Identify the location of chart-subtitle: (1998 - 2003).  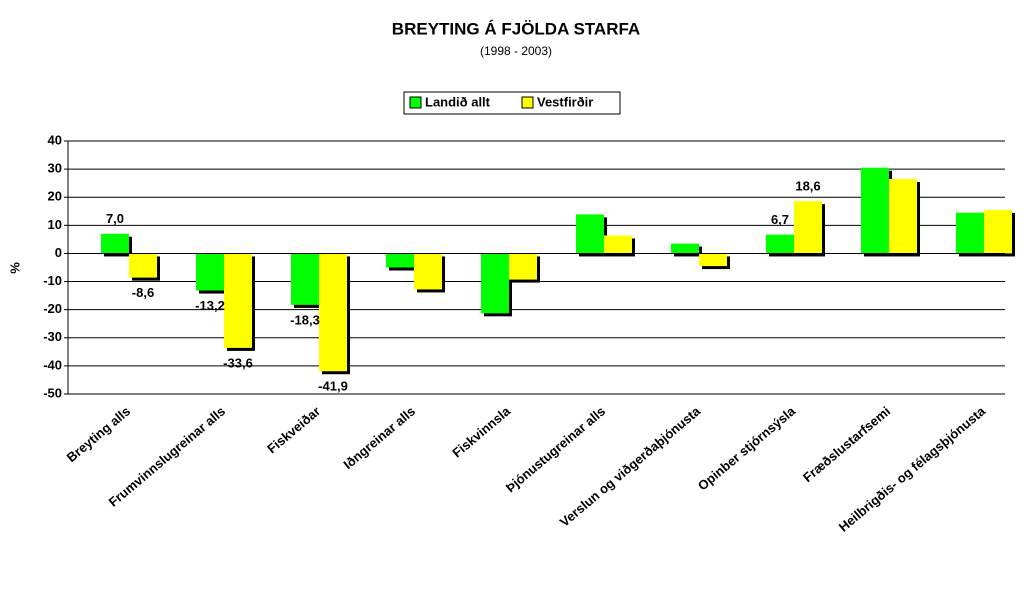
(516, 51).